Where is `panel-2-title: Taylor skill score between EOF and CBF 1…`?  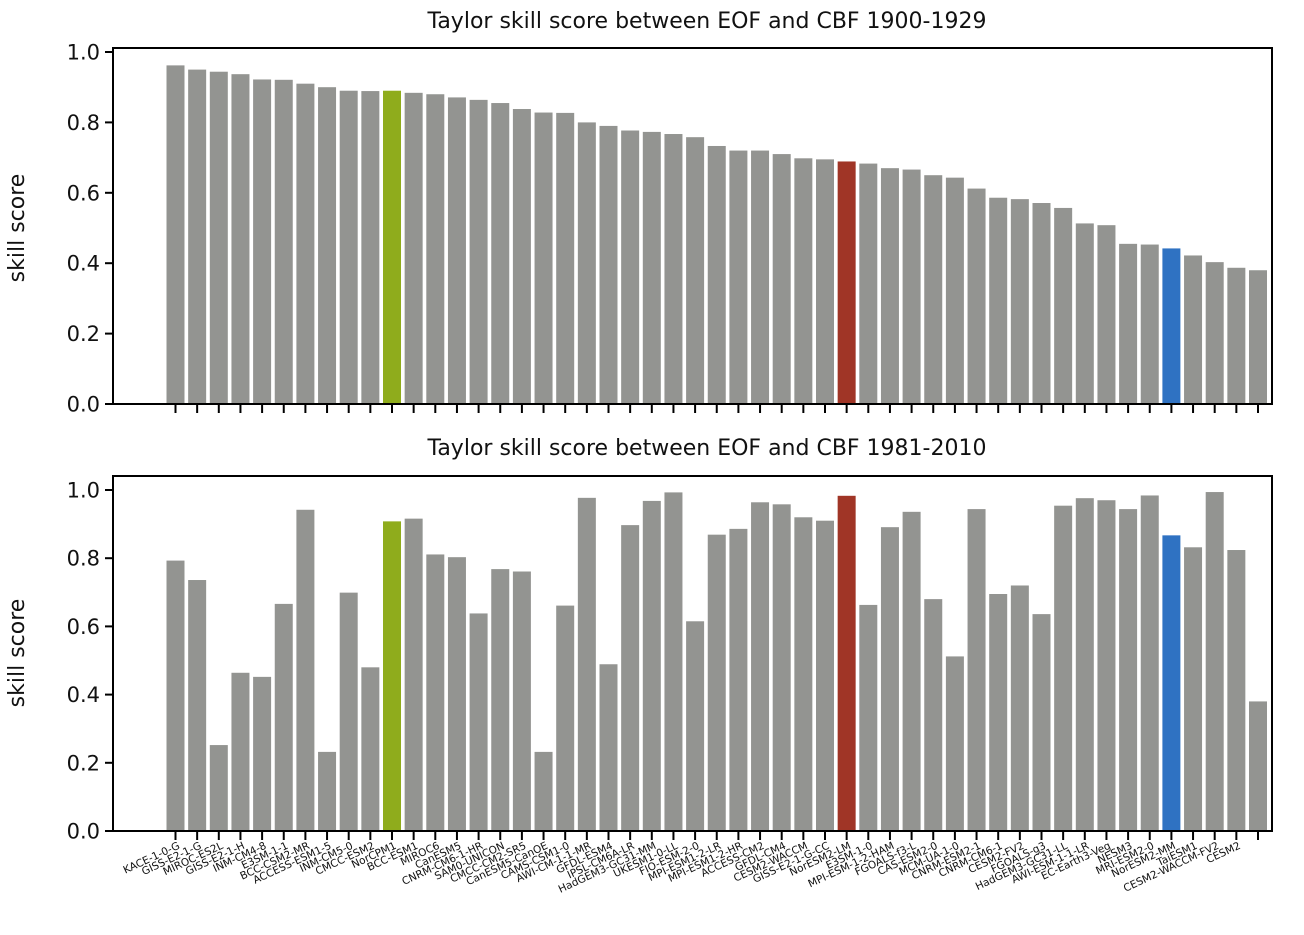 panel-2-title: Taylor skill score between EOF and CBF 1… is located at coordinates (707, 448).